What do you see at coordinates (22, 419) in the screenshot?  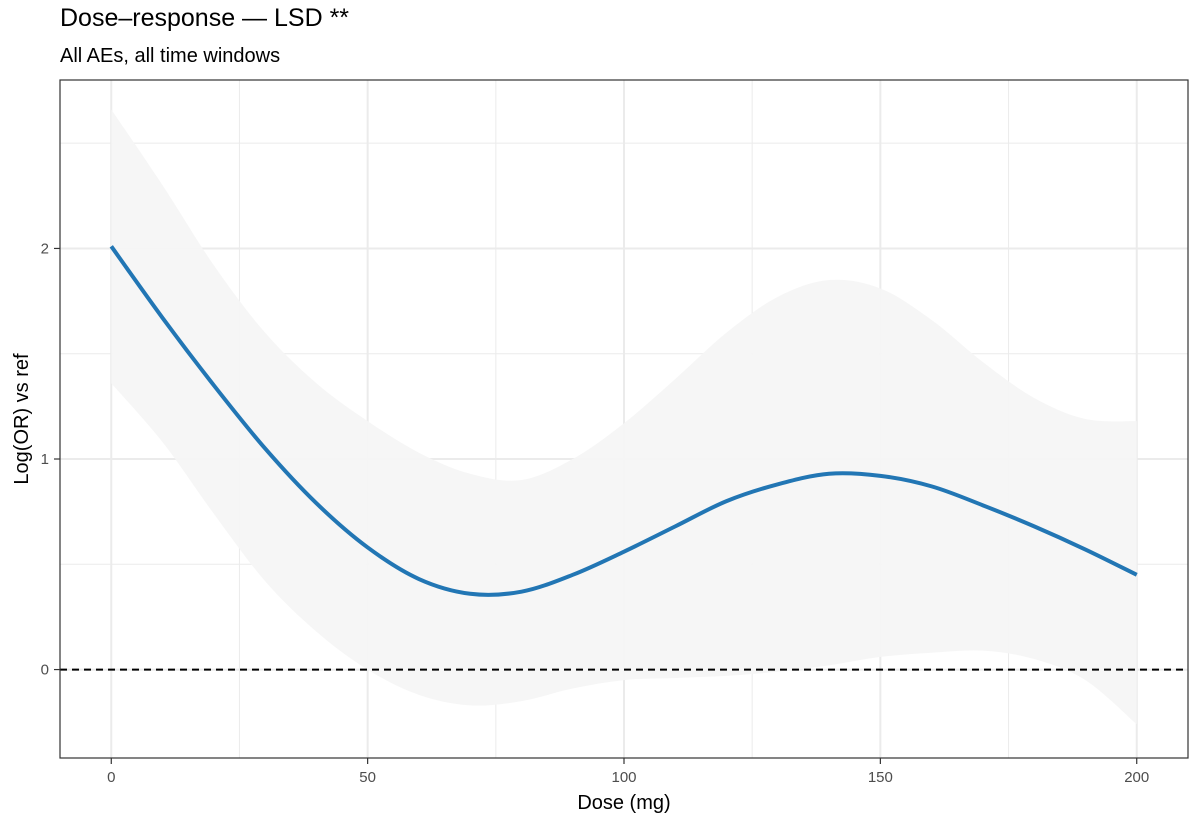 I see `y-axis-title: Log(OR) vs ref` at bounding box center [22, 419].